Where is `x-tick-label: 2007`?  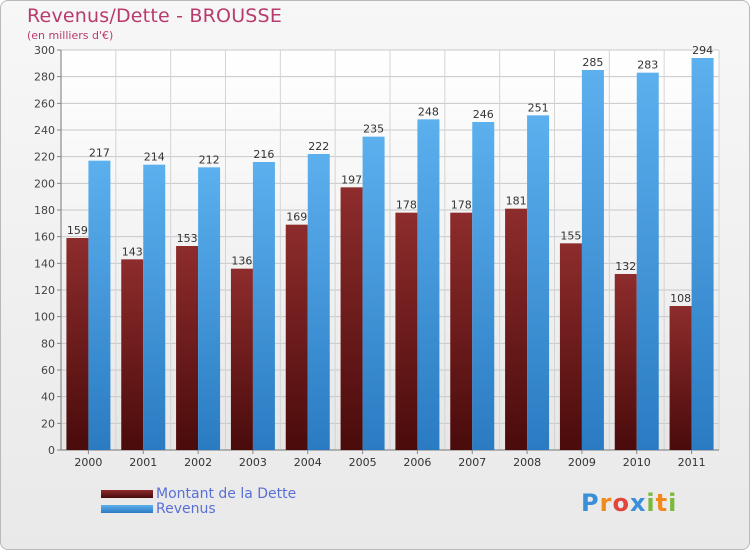 x-tick-label: 2007 is located at coordinates (472, 462).